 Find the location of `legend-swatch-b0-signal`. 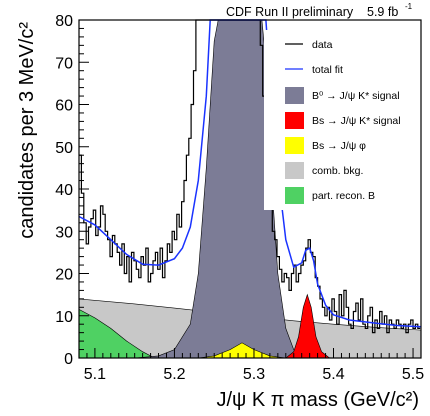

legend-swatch-b0-signal is located at coordinates (294, 95).